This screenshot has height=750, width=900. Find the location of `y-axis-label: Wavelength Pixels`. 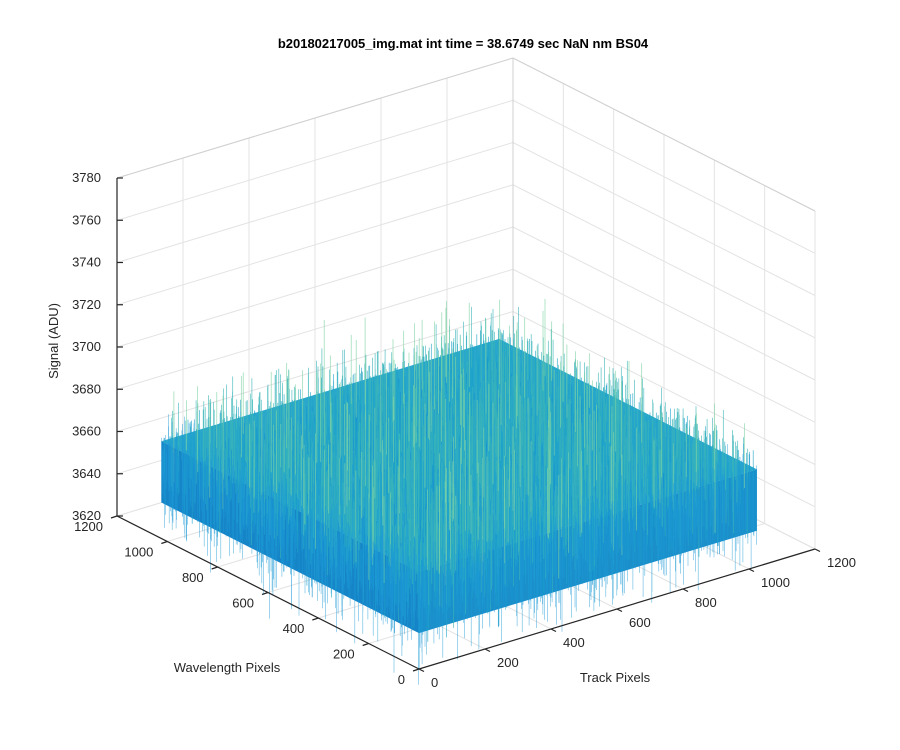

y-axis-label: Wavelength Pixels is located at coordinates (227, 667).